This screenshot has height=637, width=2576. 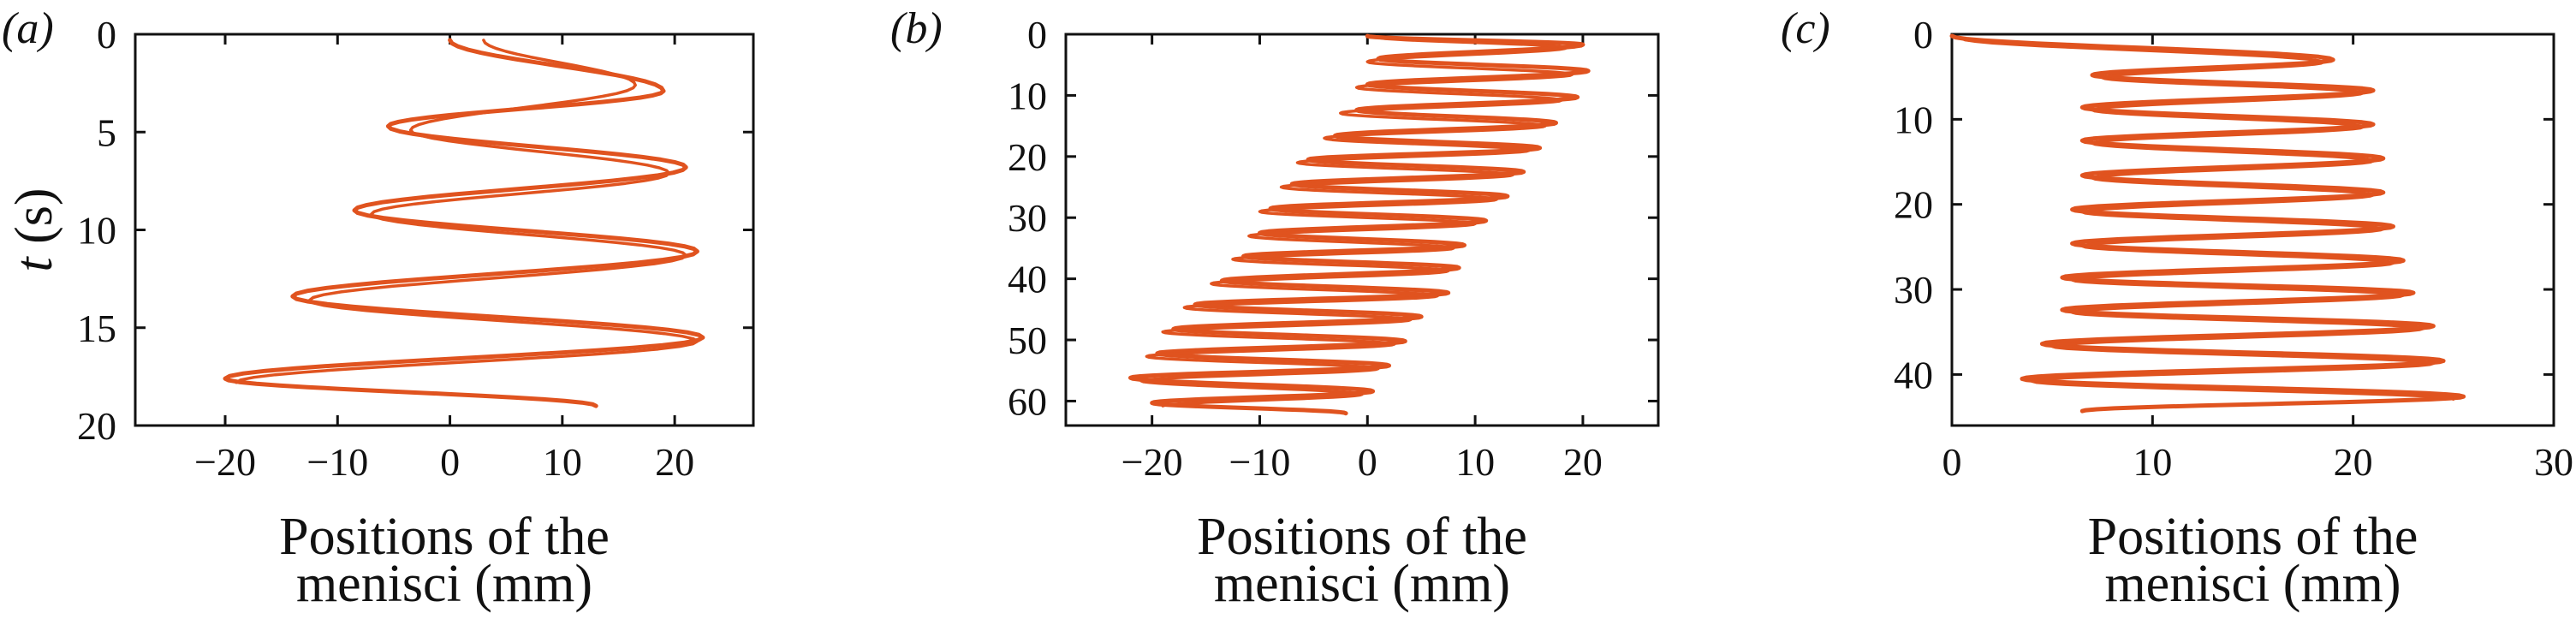 I want to click on y-tick-label: 50, so click(x=1027, y=340).